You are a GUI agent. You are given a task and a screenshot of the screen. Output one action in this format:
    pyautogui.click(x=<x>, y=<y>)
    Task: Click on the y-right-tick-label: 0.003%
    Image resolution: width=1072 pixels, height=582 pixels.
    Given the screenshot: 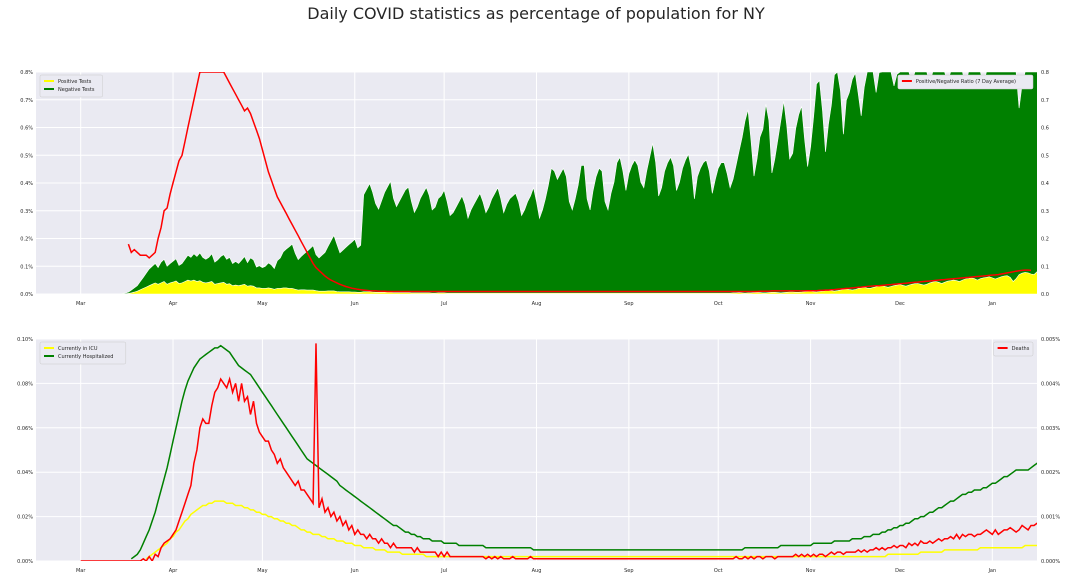 What is the action you would take?
    pyautogui.click(x=1050, y=429)
    